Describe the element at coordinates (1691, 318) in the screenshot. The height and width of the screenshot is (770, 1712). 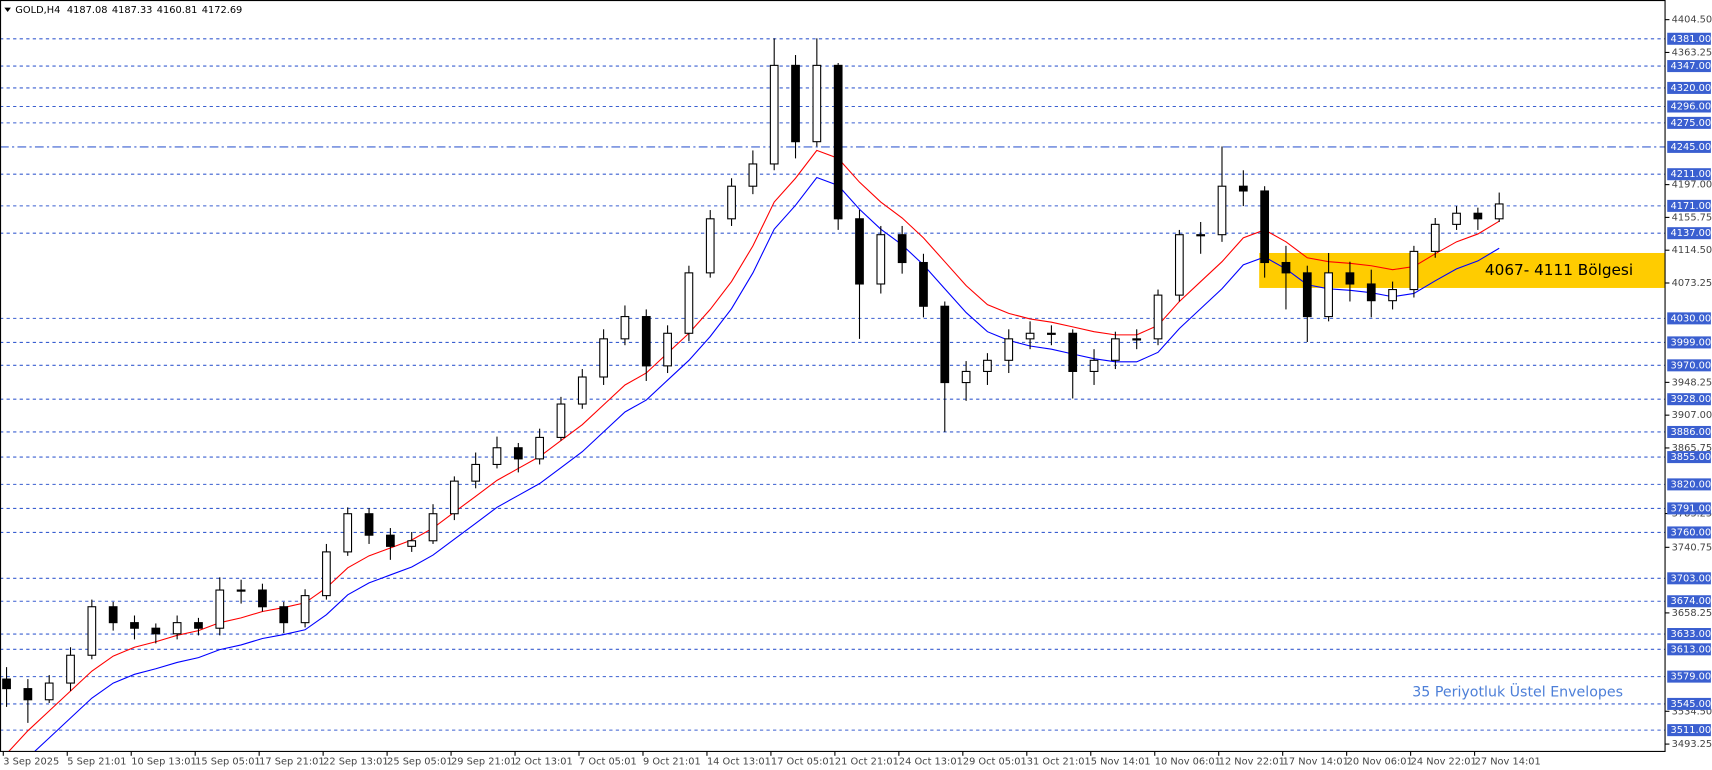
I see `level-label: 4030.00` at that location.